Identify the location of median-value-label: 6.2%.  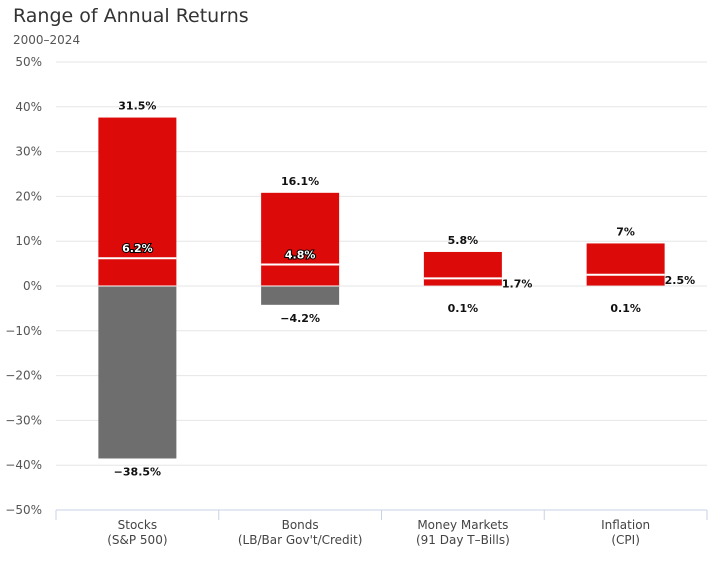
(137, 248).